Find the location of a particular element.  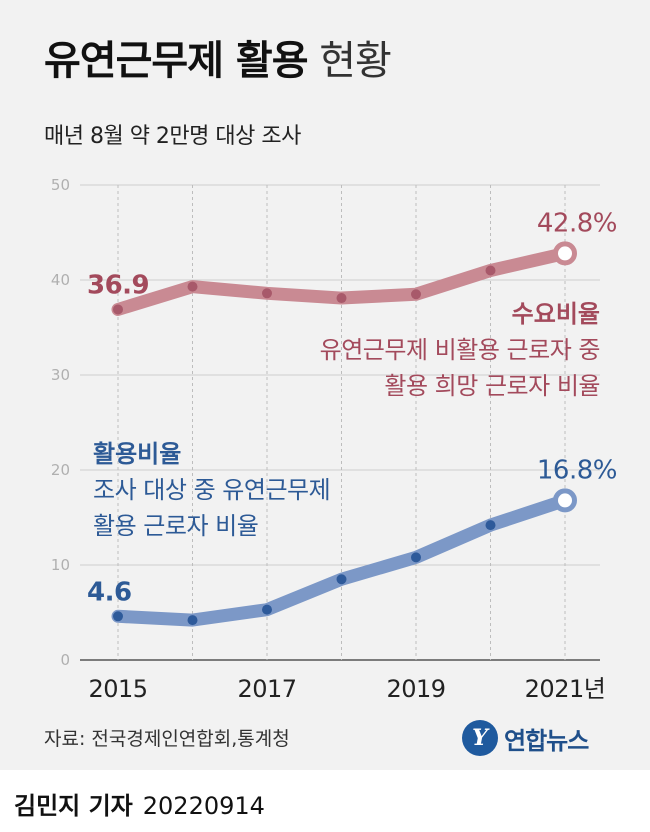

title-light: 현황 is located at coordinates (355, 61).